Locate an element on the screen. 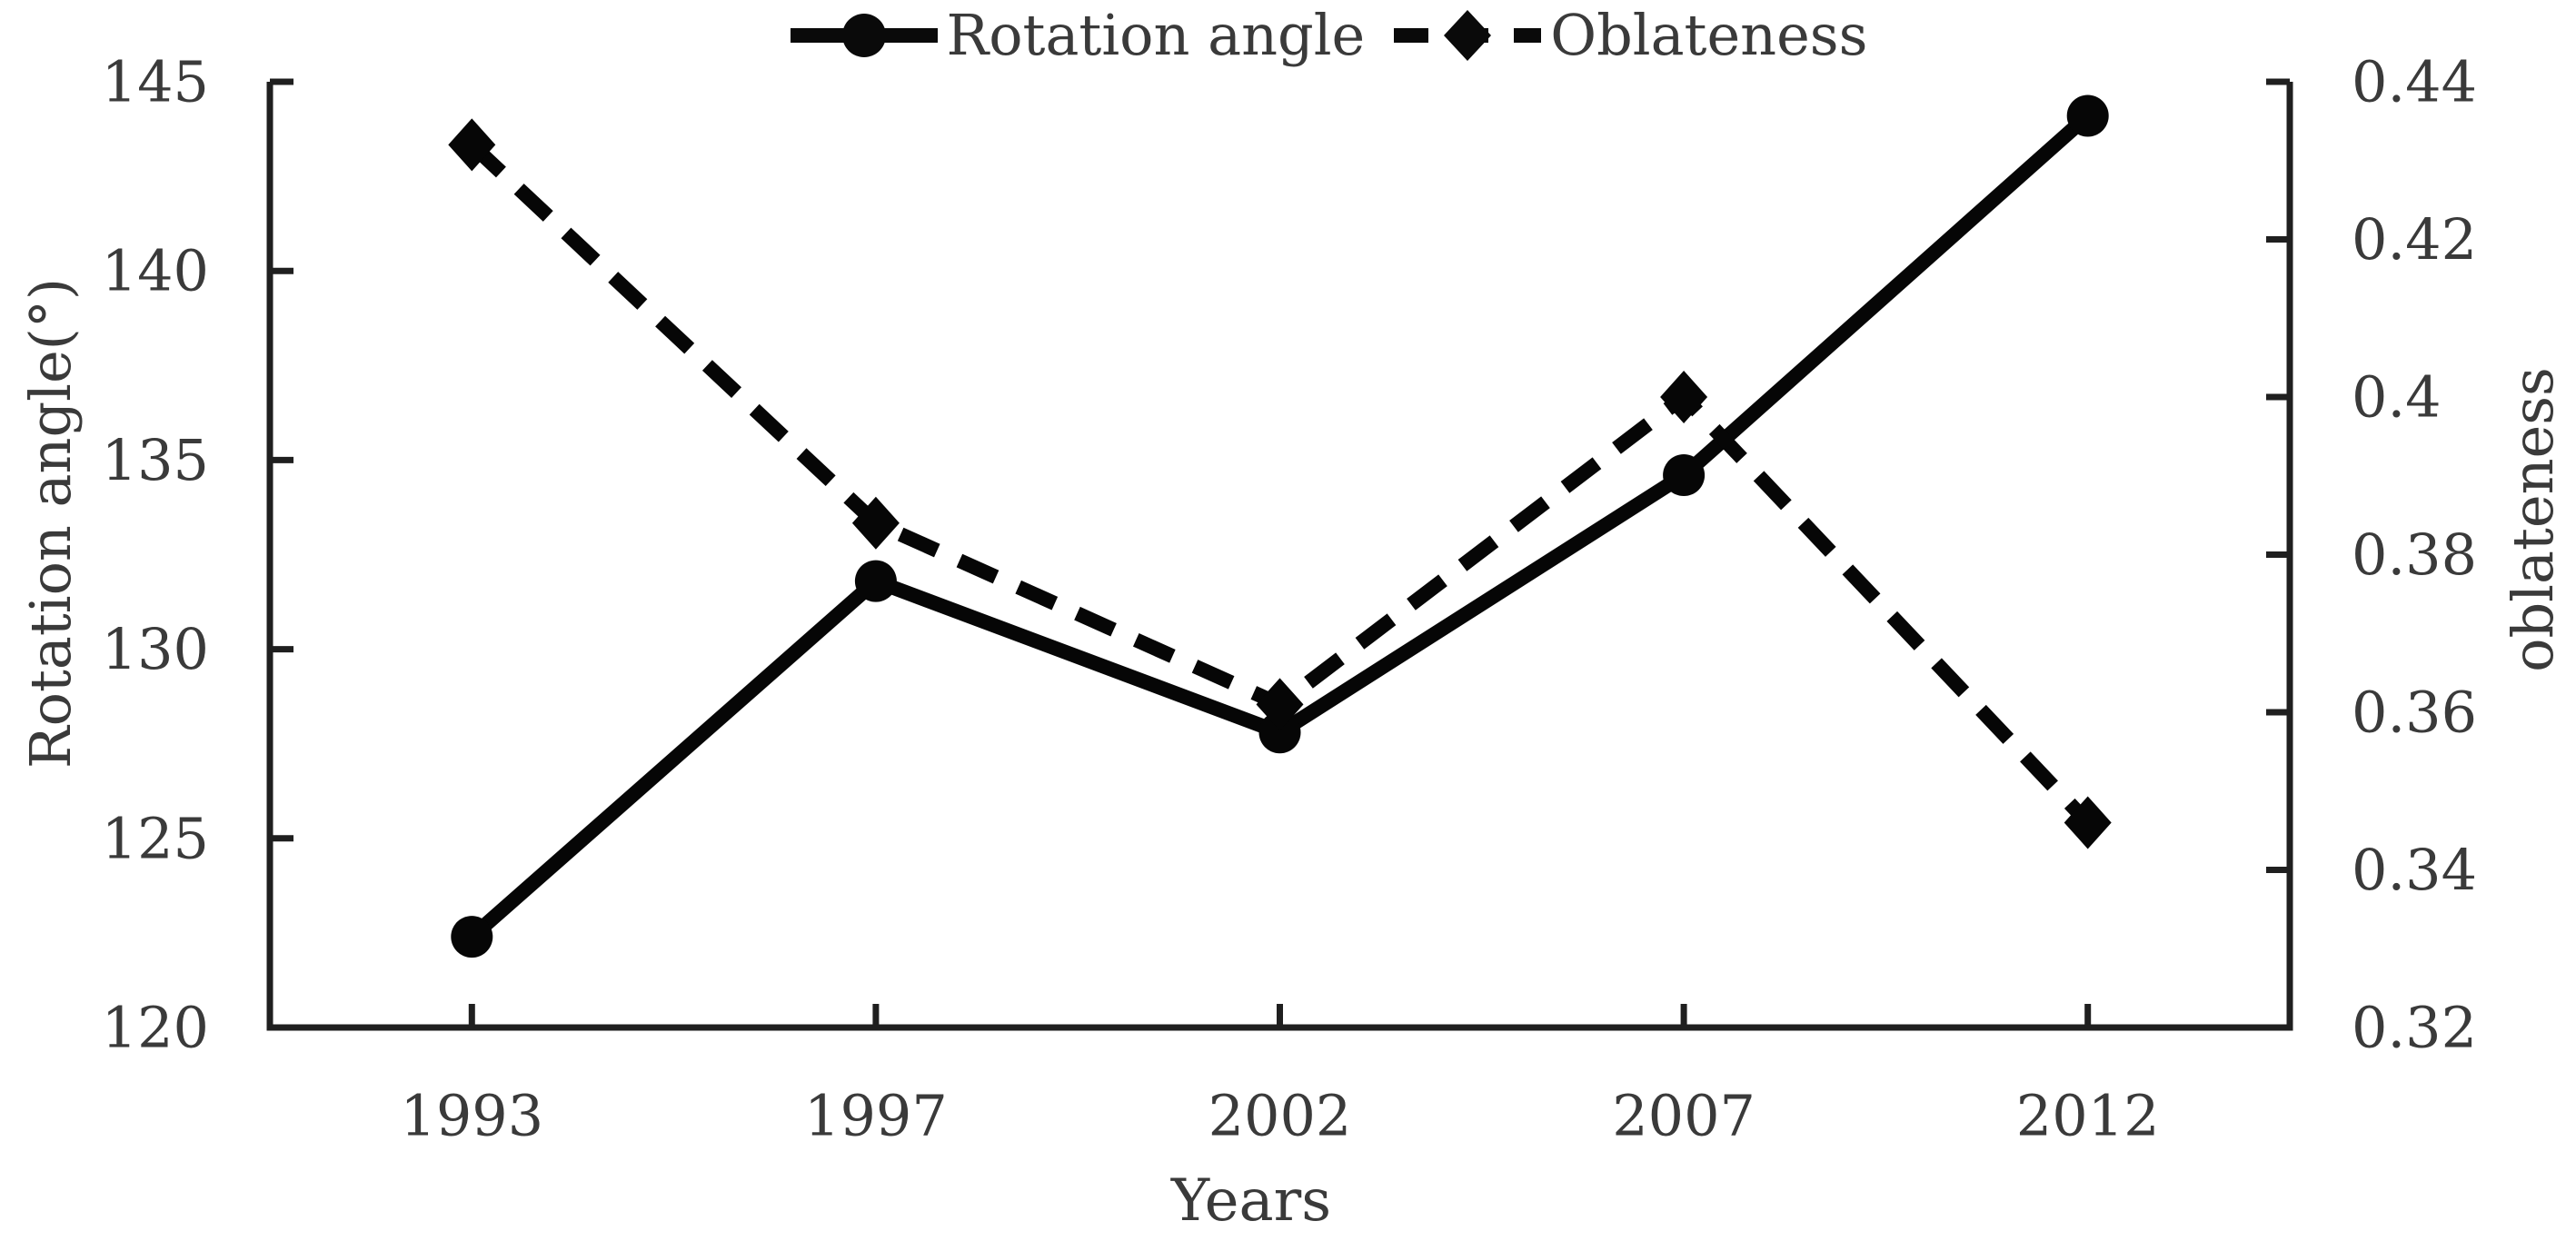  right-axis-tick-label: 0.42 is located at coordinates (2414, 239).